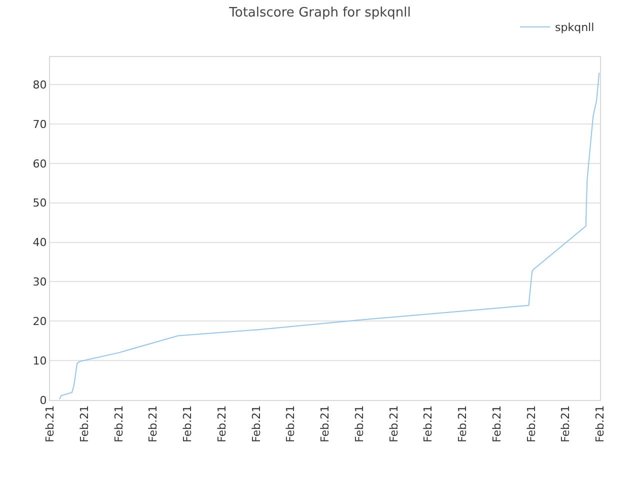 The width and height of the screenshot is (640, 480). Describe the element at coordinates (39, 361) in the screenshot. I see `y-tick-label: 10` at that location.